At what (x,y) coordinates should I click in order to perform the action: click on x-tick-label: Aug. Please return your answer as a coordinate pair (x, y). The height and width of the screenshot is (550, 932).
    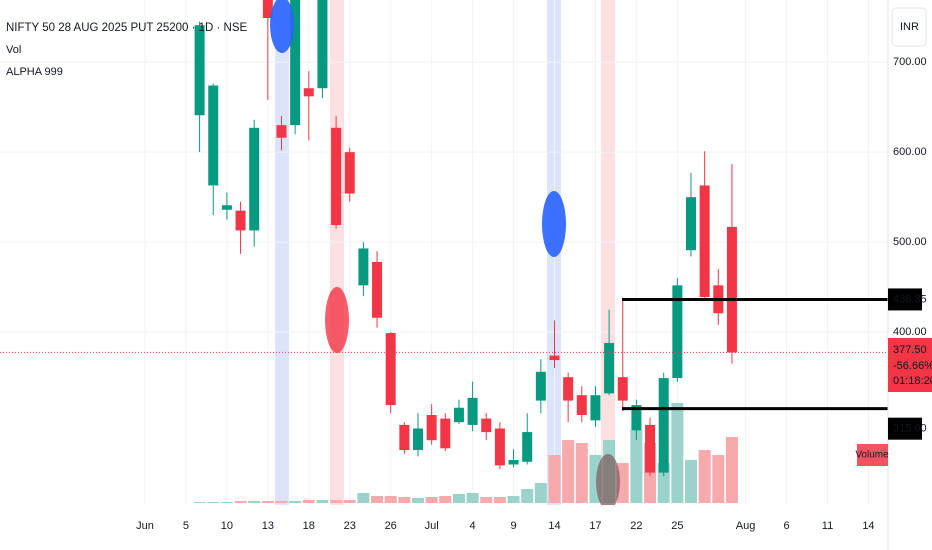
    Looking at the image, I should click on (746, 526).